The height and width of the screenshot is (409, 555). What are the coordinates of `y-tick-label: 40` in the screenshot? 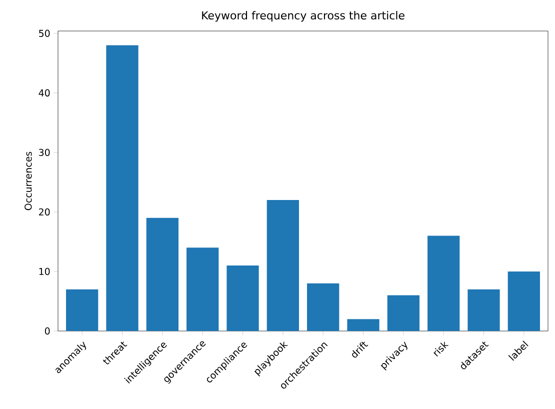 It's located at (44, 92).